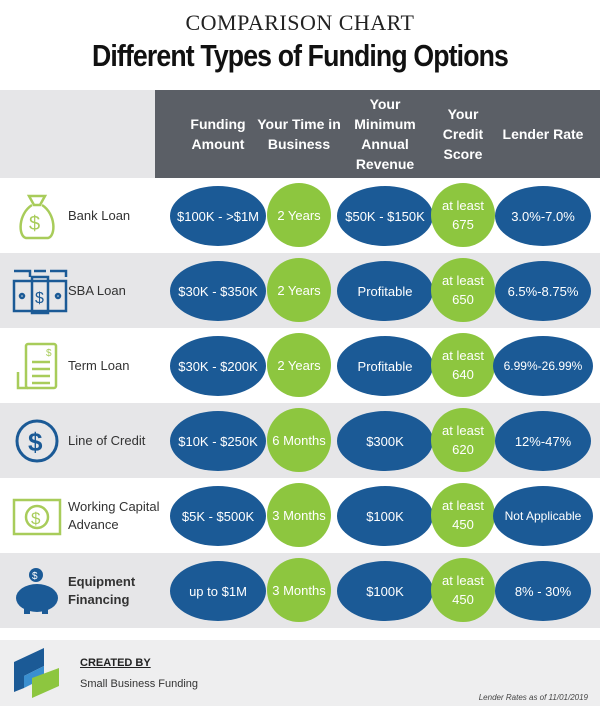  What do you see at coordinates (37, 591) in the screenshot?
I see `piggy-bank-icon: $` at bounding box center [37, 591].